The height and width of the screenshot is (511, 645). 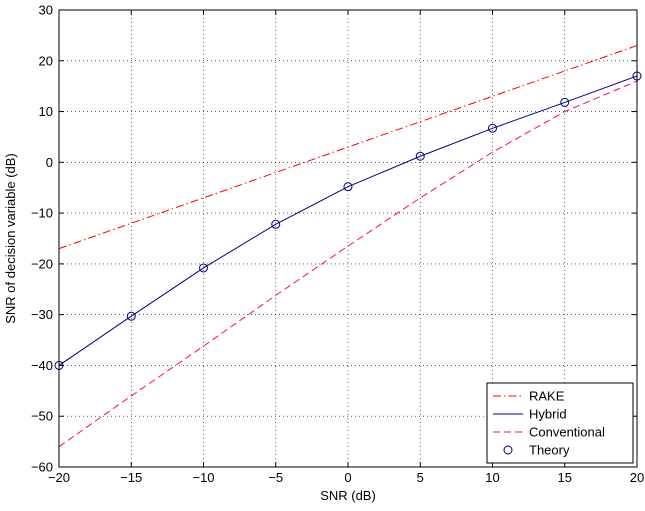 What do you see at coordinates (131, 477) in the screenshot?
I see `x-tick-label: −15` at bounding box center [131, 477].